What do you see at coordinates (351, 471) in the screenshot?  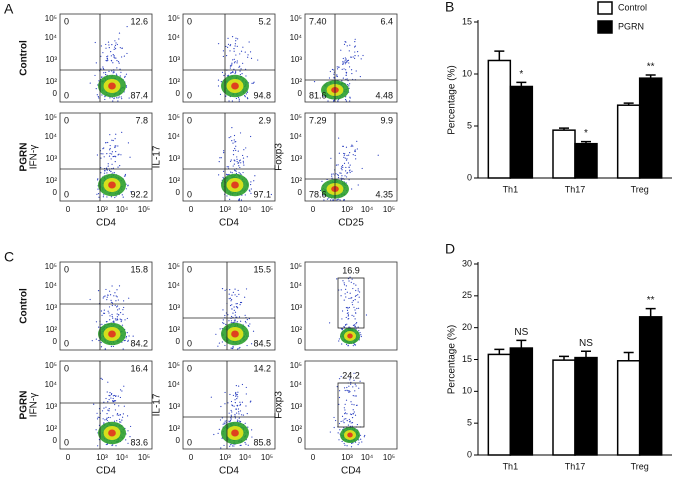 I see `x-axis-label: CD4` at bounding box center [351, 471].